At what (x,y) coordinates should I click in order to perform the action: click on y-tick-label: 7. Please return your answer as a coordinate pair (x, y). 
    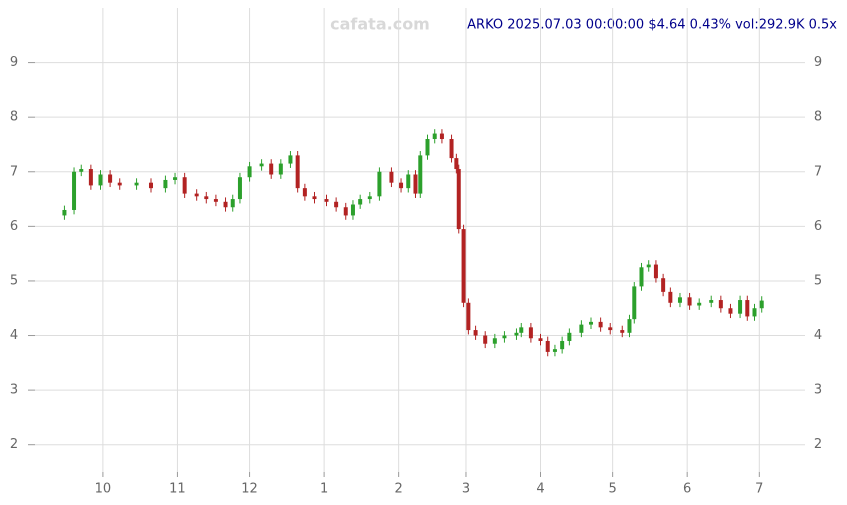
    Looking at the image, I should click on (14, 171).